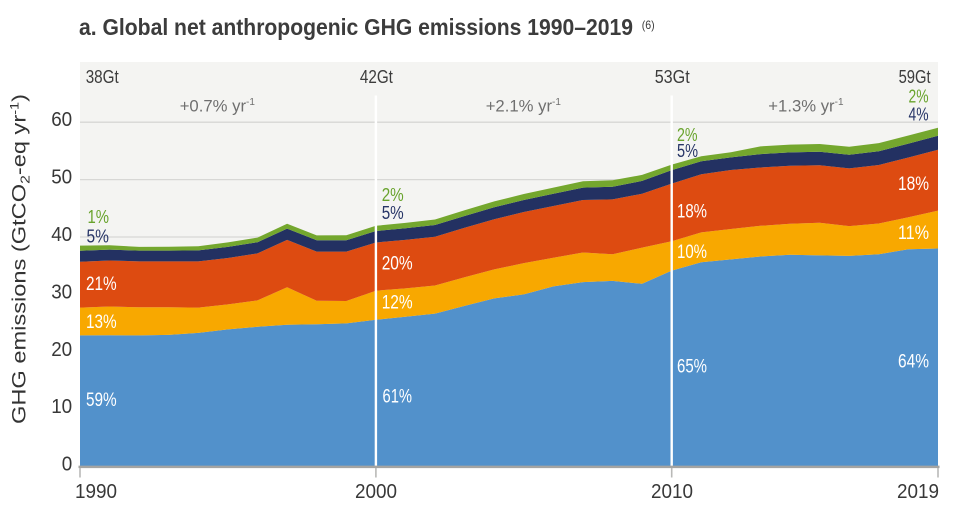 The width and height of the screenshot is (953, 517). Describe the element at coordinates (61, 177) in the screenshot. I see `svg-text: 50` at that location.